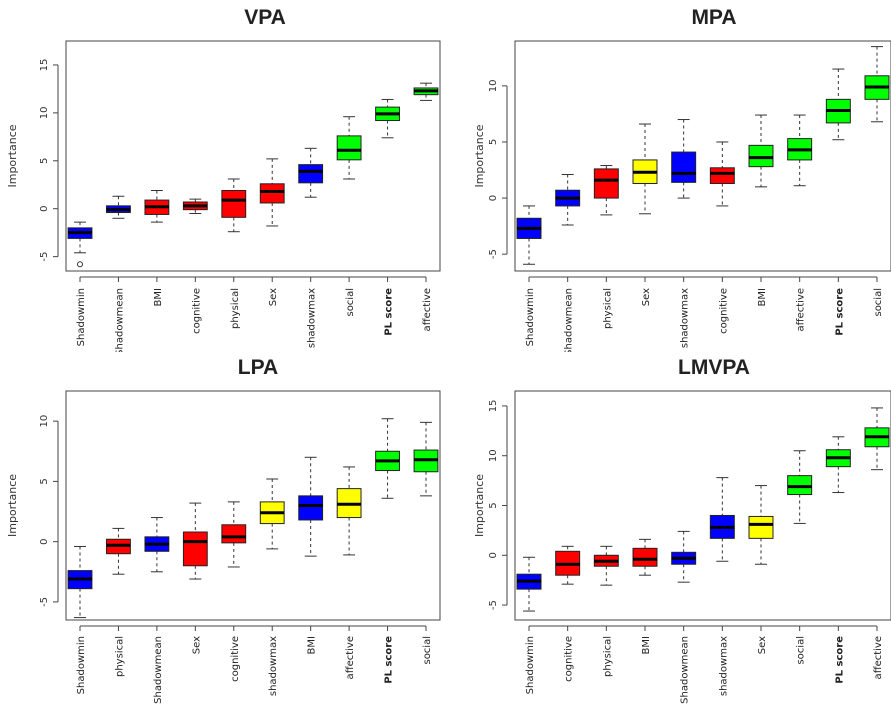  I want to click on chart-title: LMVPA, so click(714, 367).